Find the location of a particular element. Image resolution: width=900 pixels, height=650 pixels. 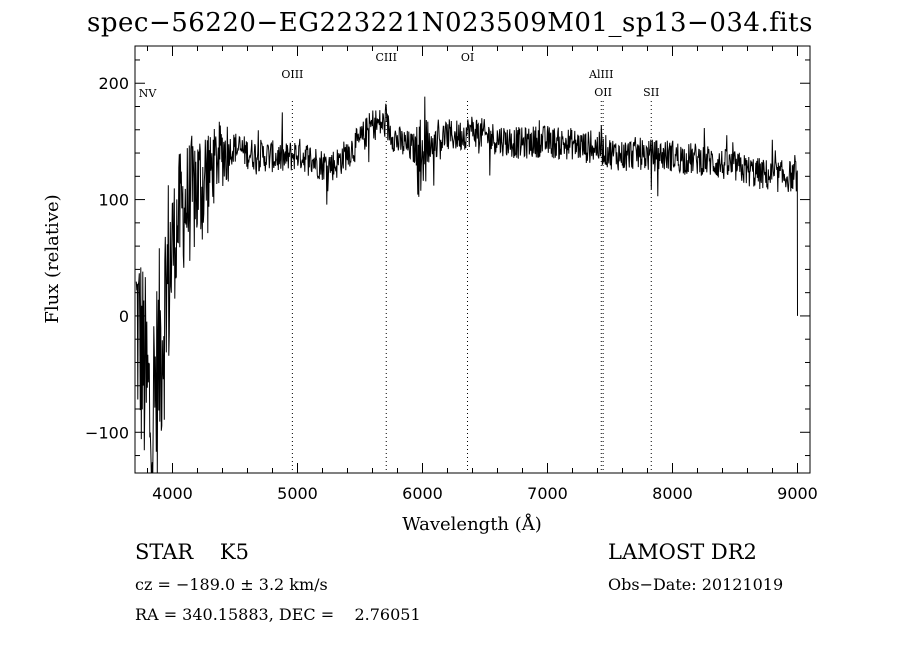

coordinates-readout: RA = 340.15883, DEC = 2.76051 is located at coordinates (278, 614).